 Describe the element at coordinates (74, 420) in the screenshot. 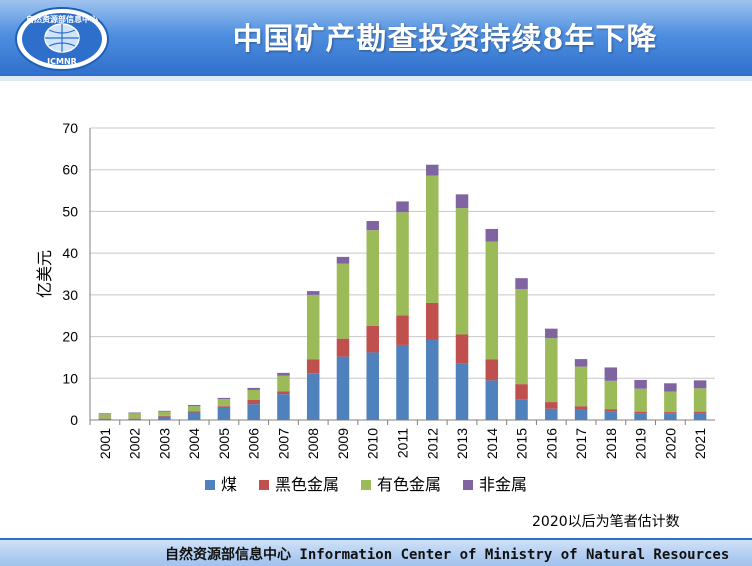

I see `y-tick-label: 0` at that location.